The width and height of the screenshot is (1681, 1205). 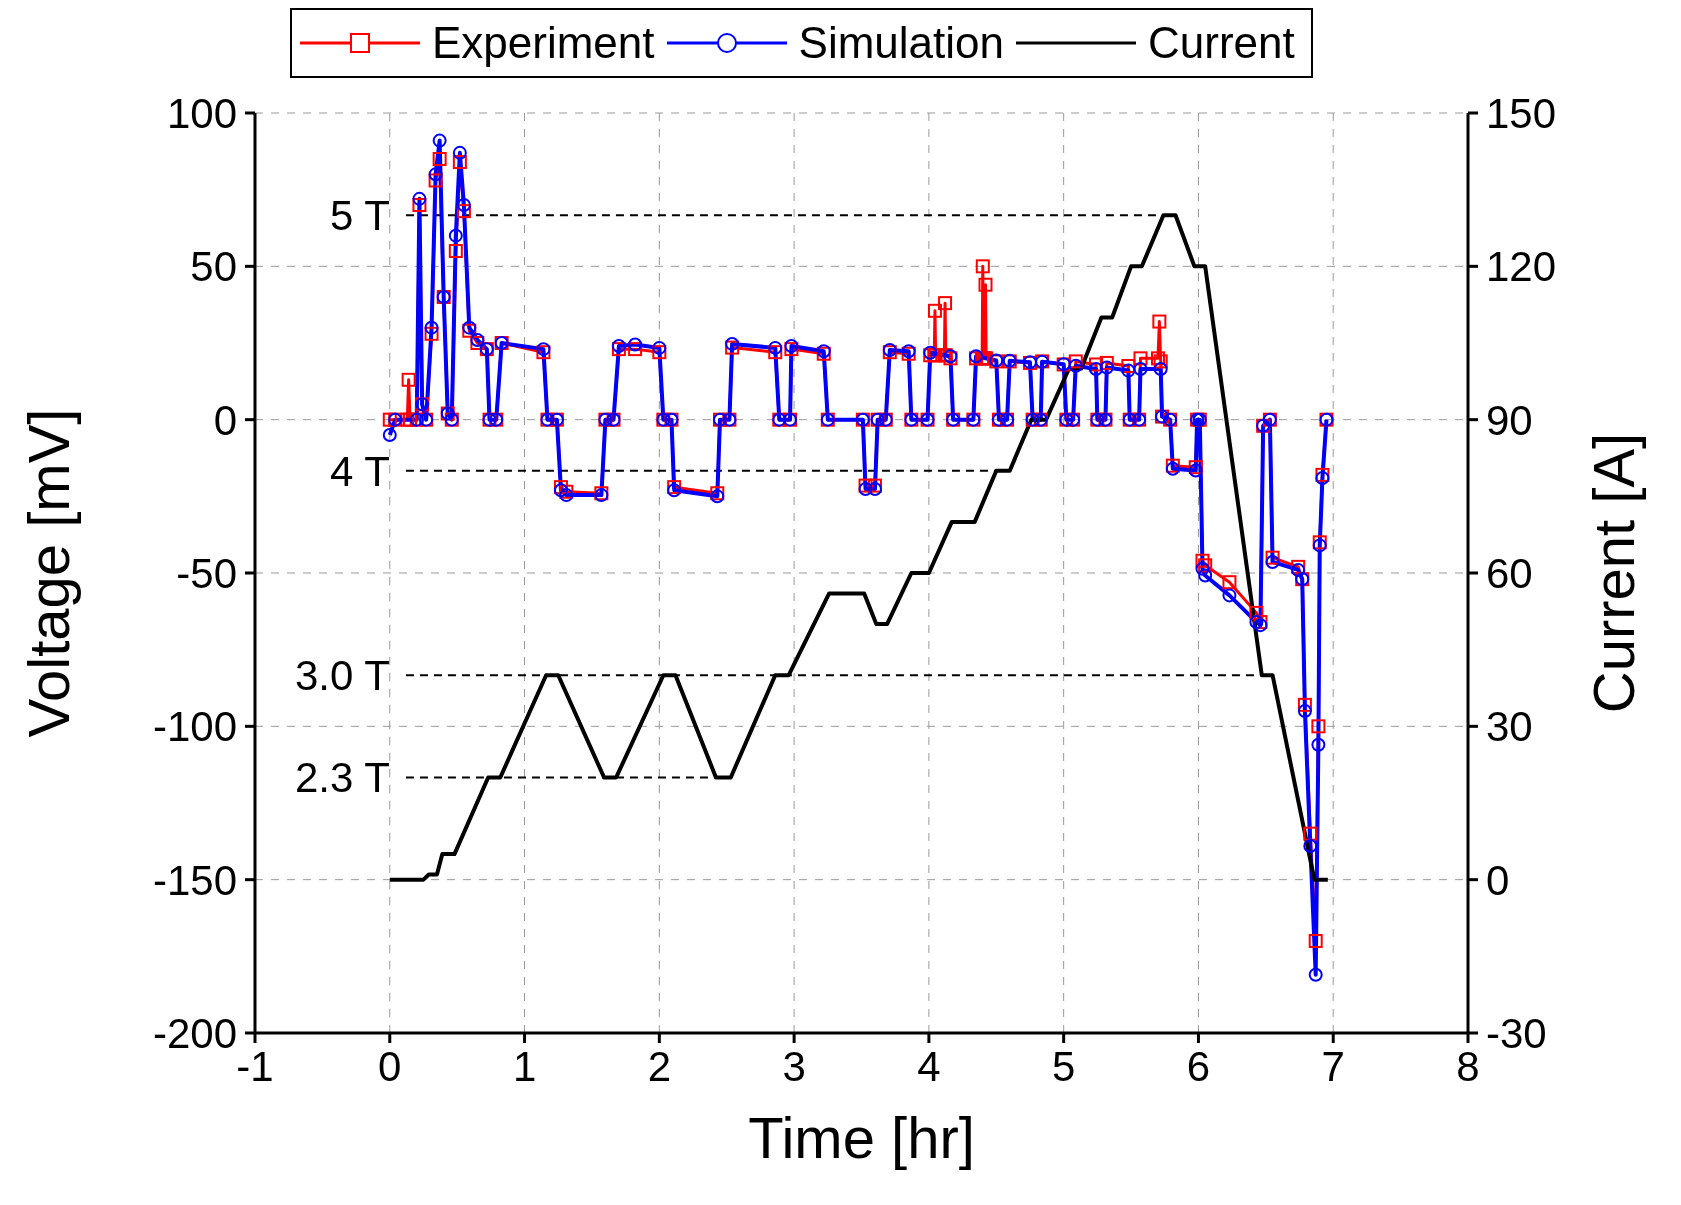 I want to click on x-tick-label: 5, so click(x=1063, y=1066).